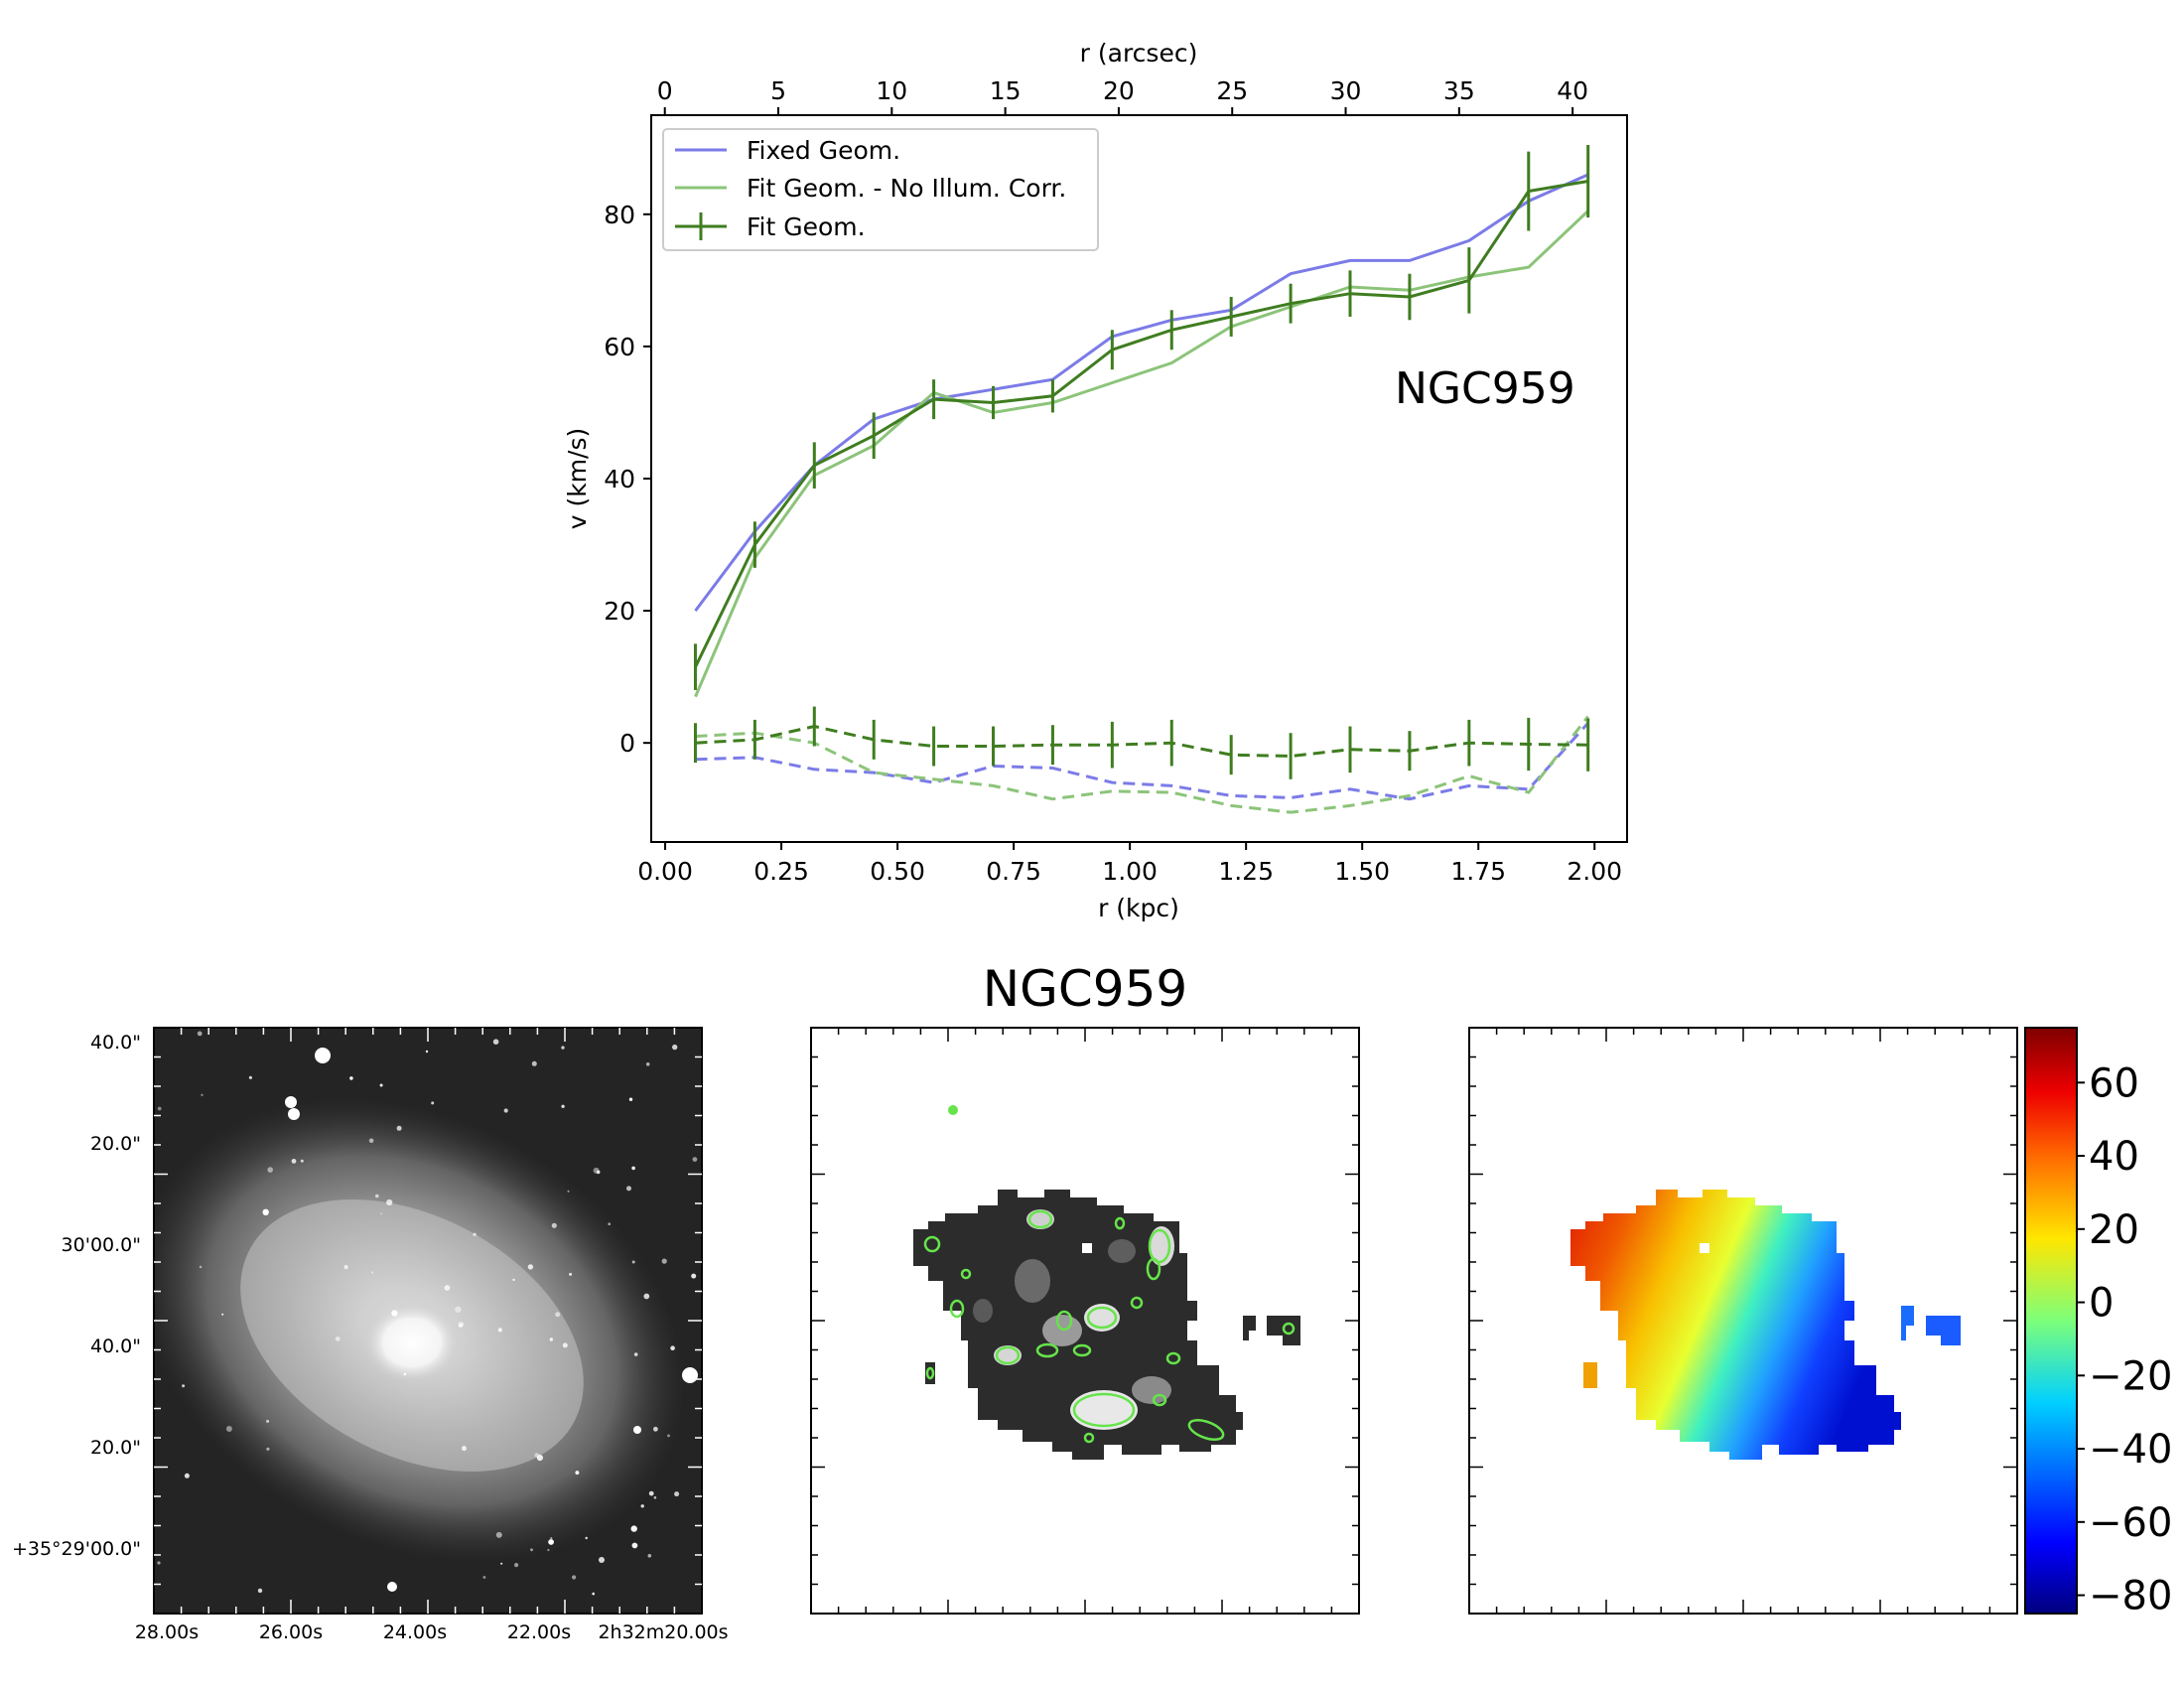  Describe the element at coordinates (619, 347) in the screenshot. I see `y-tick-label: 60` at that location.